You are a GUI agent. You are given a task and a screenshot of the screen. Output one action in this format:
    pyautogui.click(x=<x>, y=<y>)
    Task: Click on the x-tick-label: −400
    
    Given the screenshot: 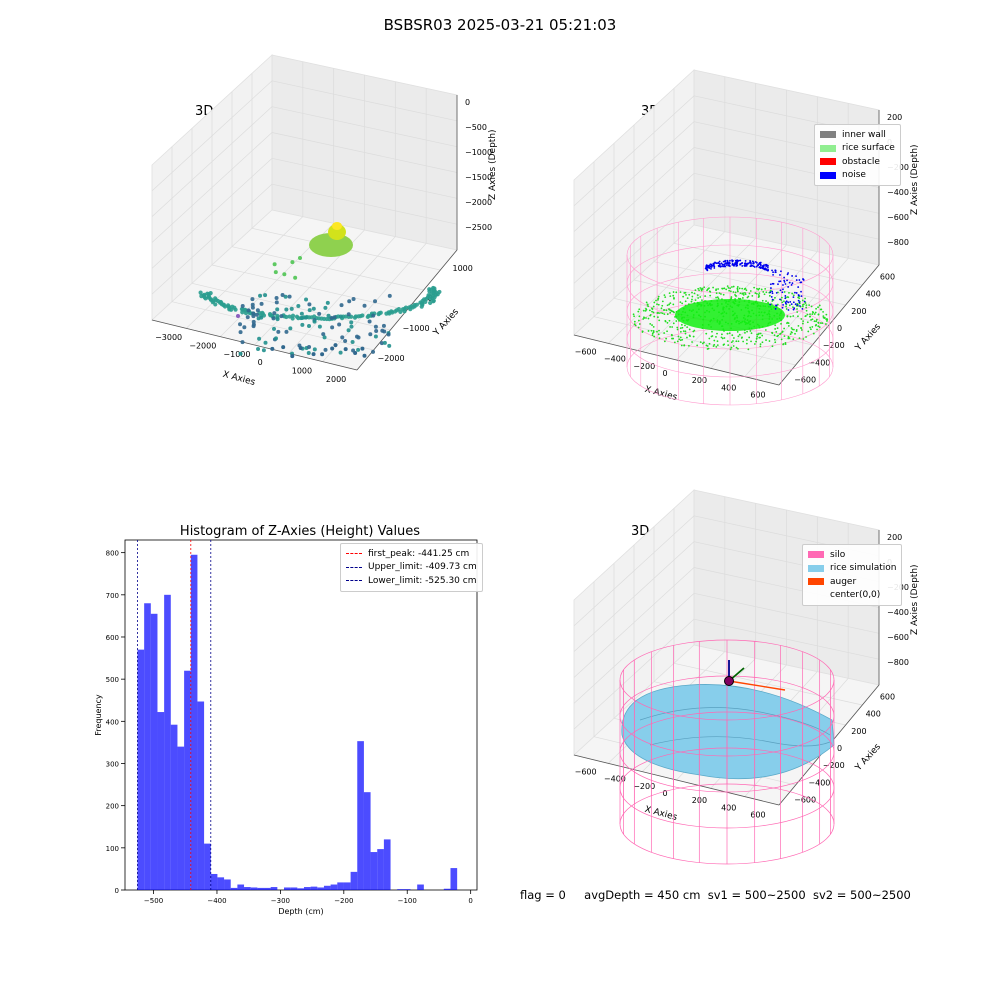 What is the action you would take?
    pyautogui.click(x=615, y=359)
    